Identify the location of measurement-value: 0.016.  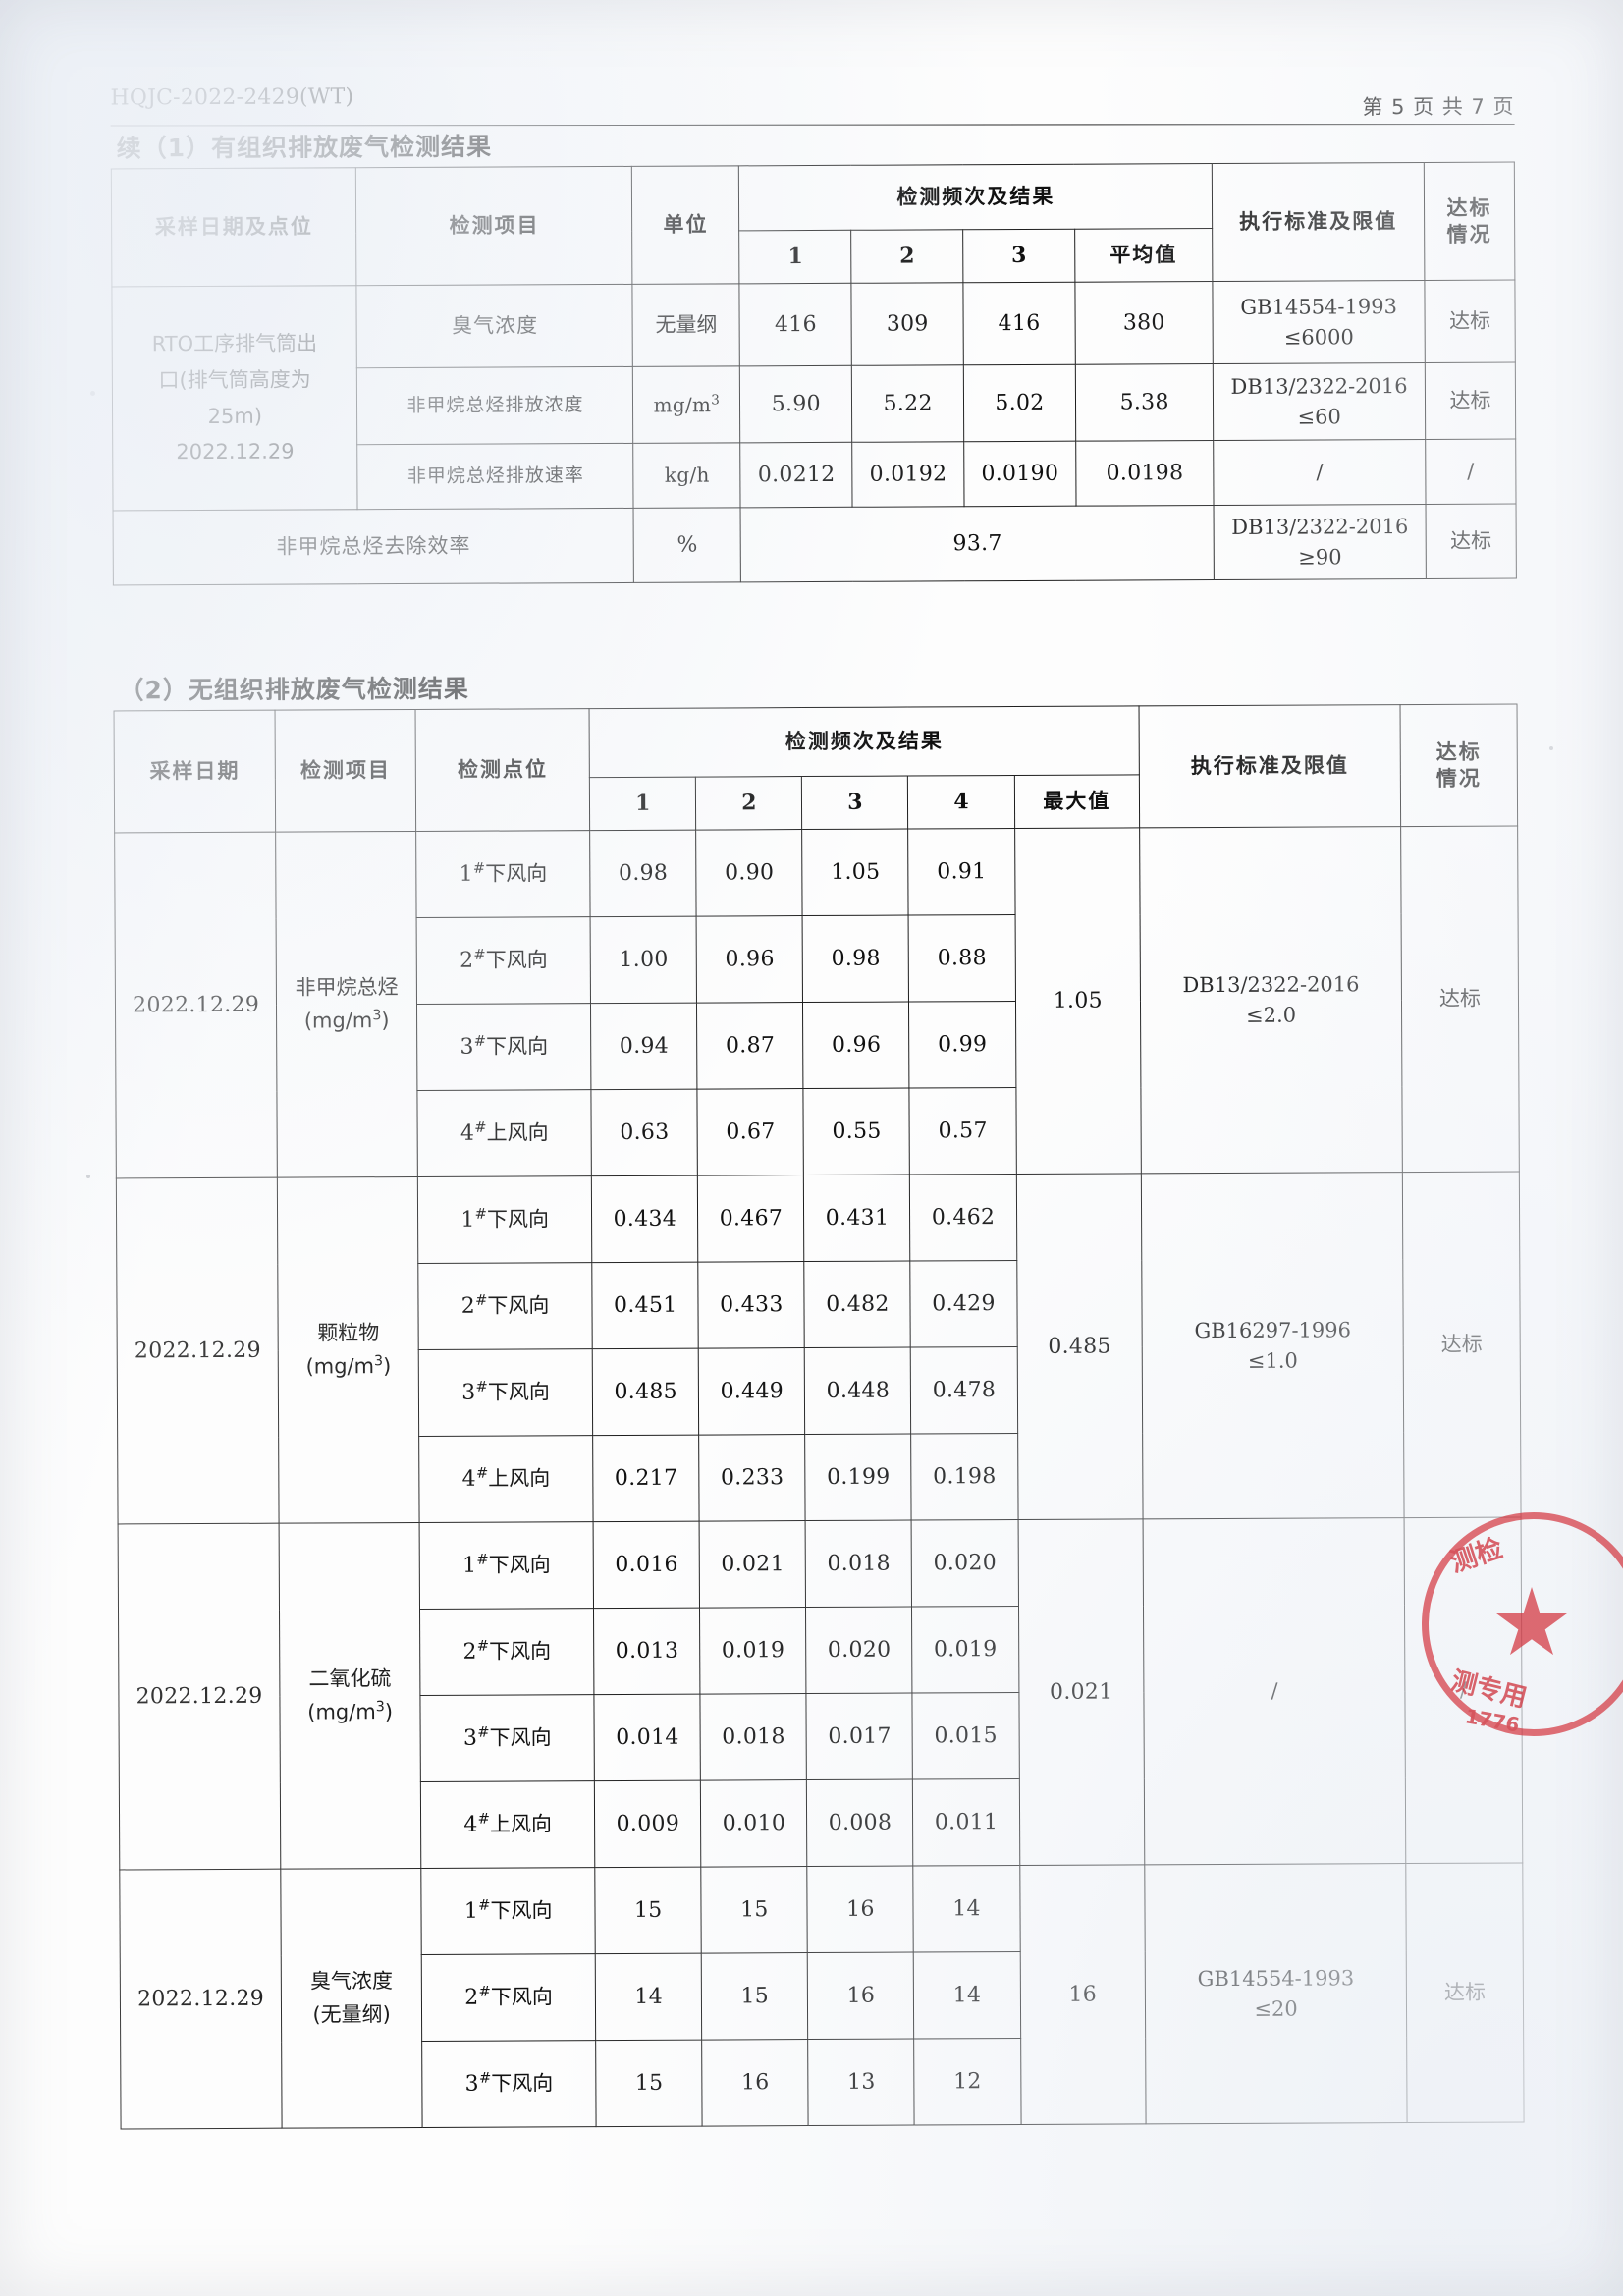
(646, 1565).